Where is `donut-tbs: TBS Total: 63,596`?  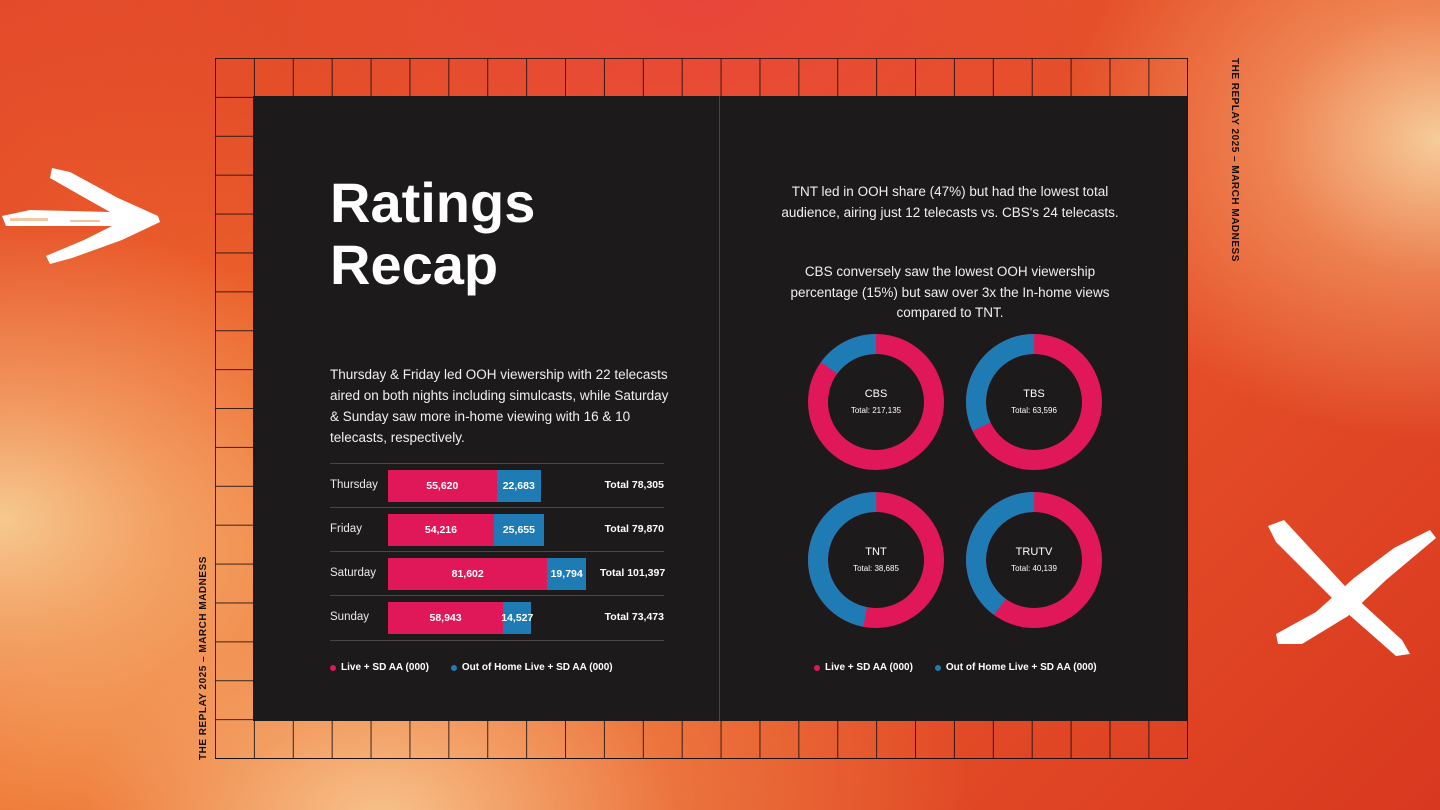 donut-tbs: TBS Total: 63,596 is located at coordinates (1034, 402).